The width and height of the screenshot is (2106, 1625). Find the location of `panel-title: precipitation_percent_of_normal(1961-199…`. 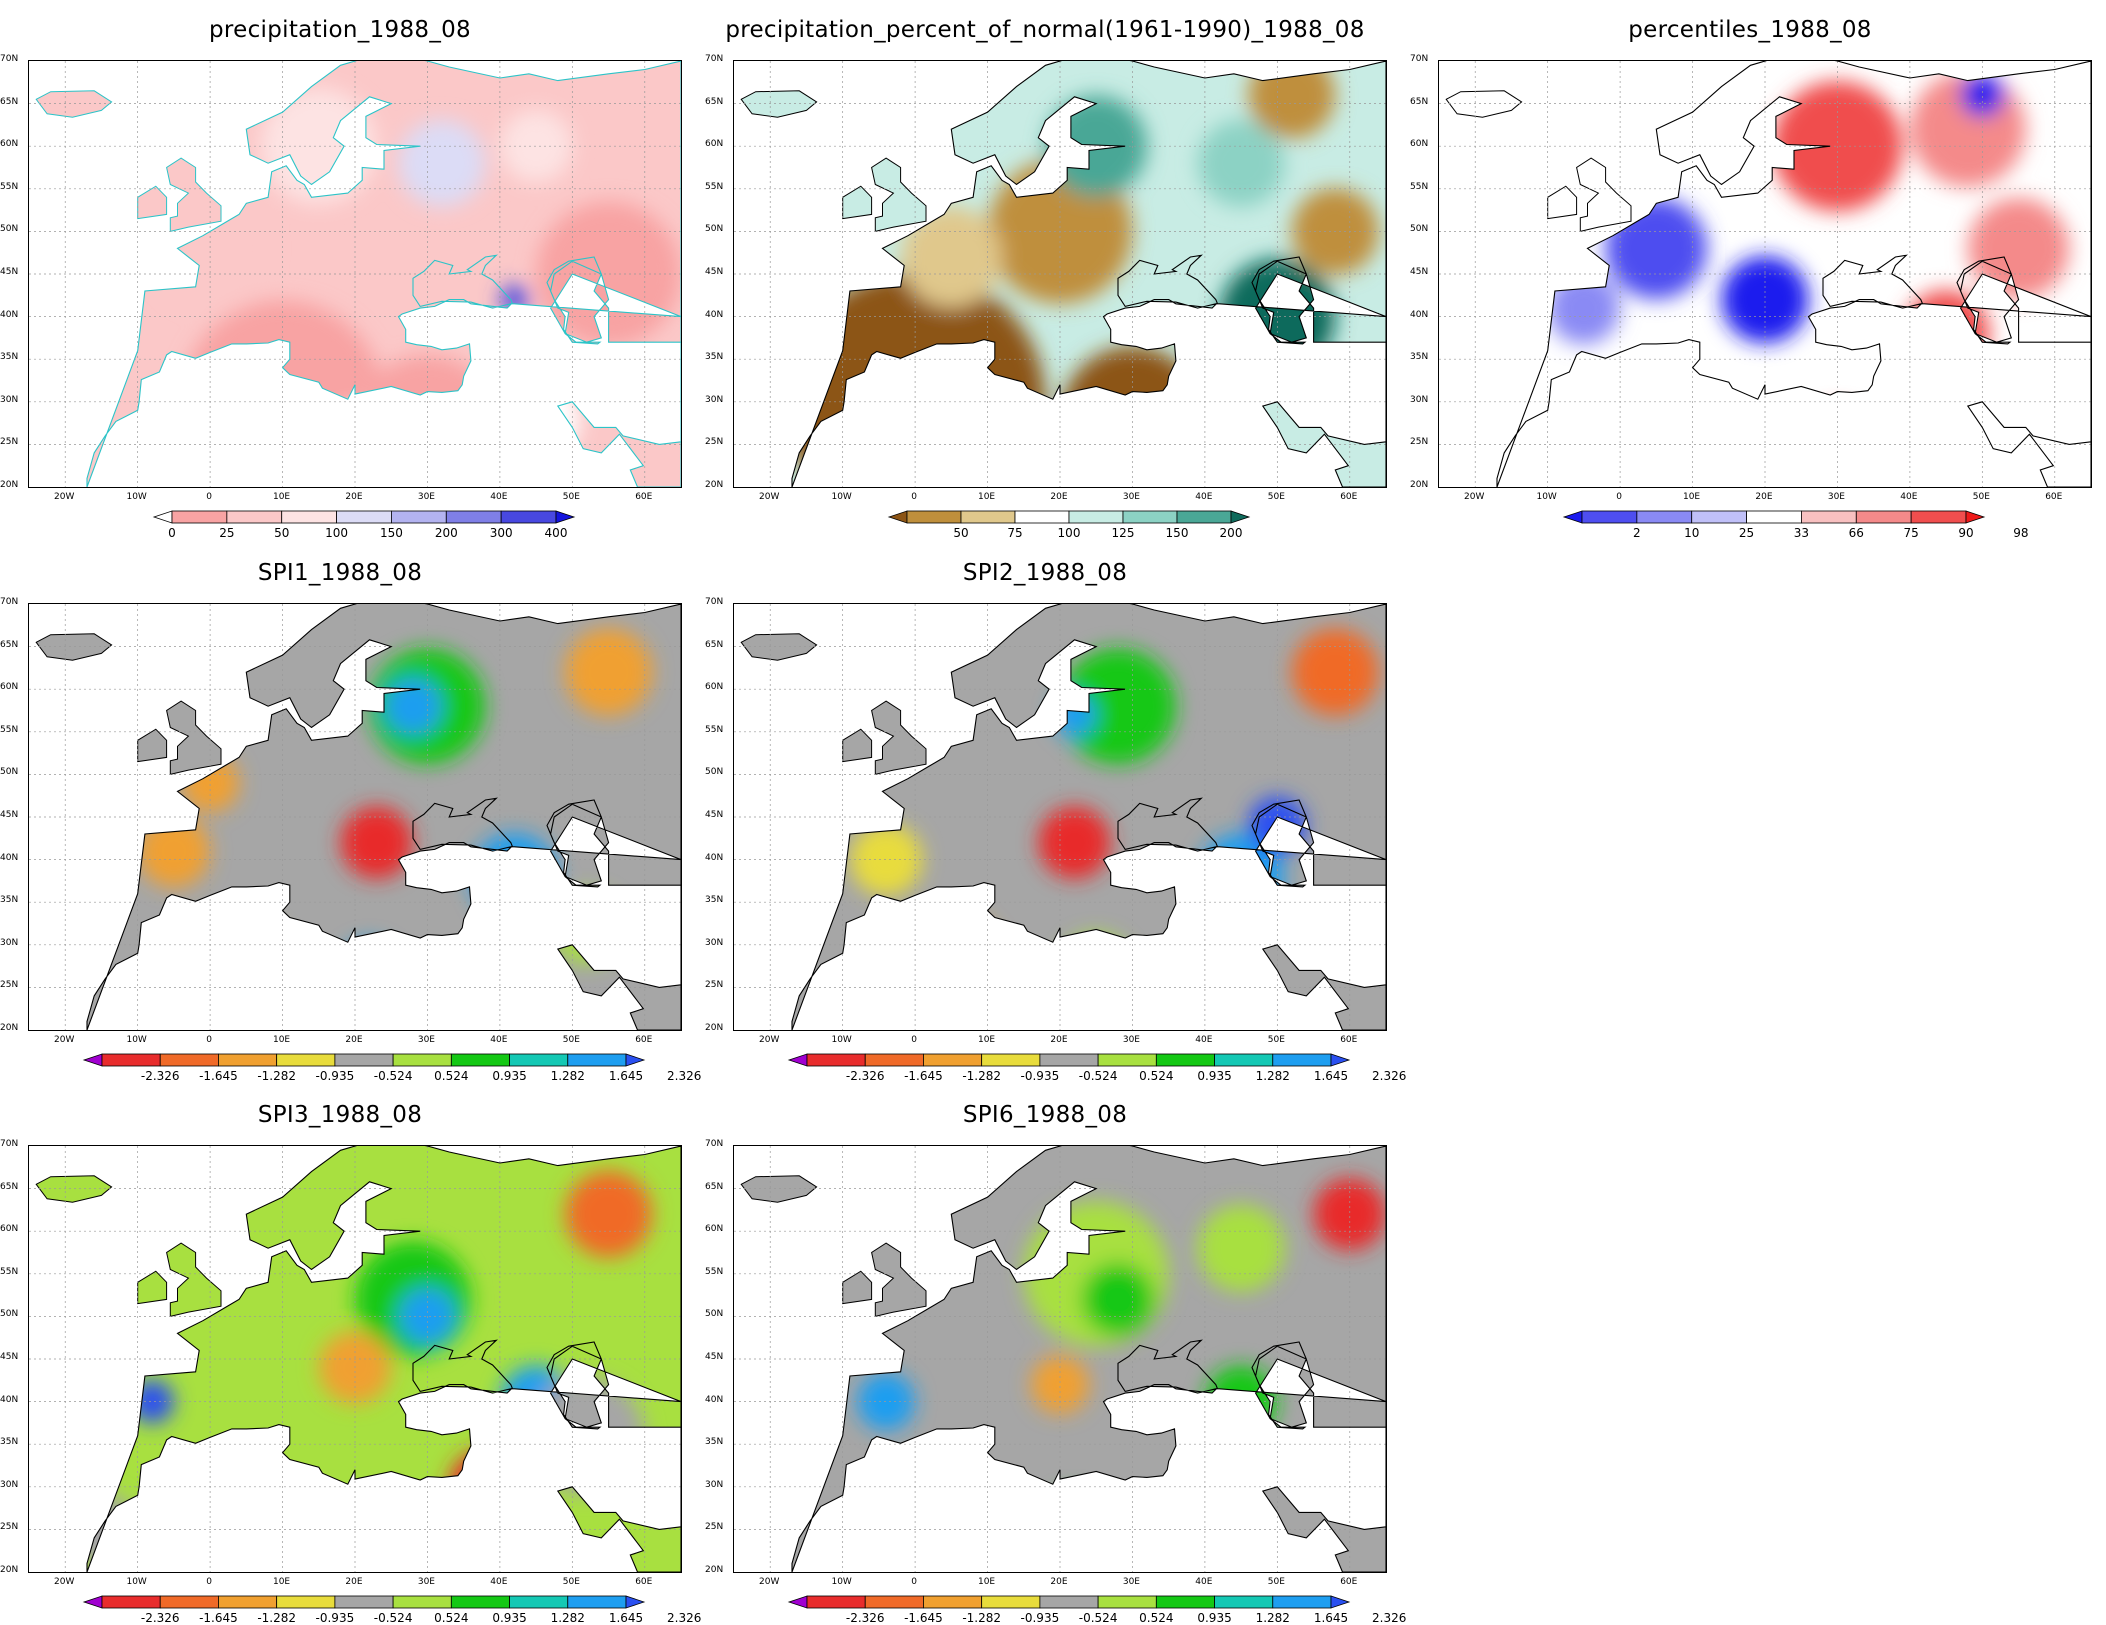

panel-title: precipitation_percent_of_normal(1961-199… is located at coordinates (1045, 30).